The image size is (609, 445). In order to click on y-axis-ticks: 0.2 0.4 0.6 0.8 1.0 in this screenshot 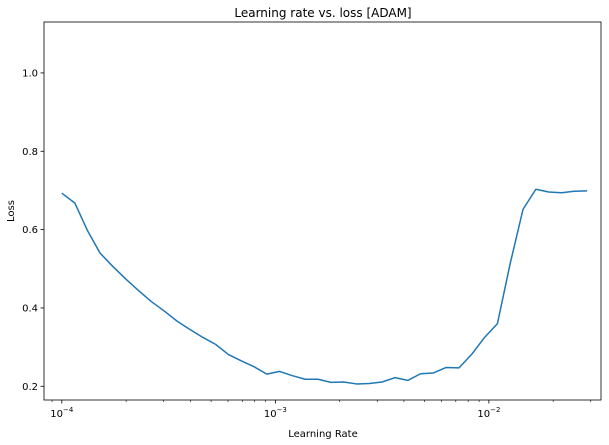, I will do `click(33, 230)`.